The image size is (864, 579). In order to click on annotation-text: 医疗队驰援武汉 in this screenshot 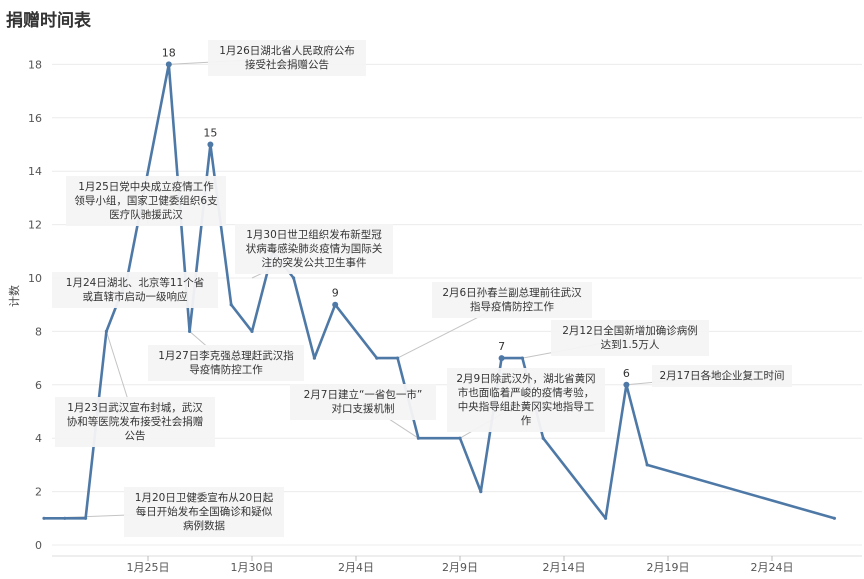, I will do `click(146, 214)`.